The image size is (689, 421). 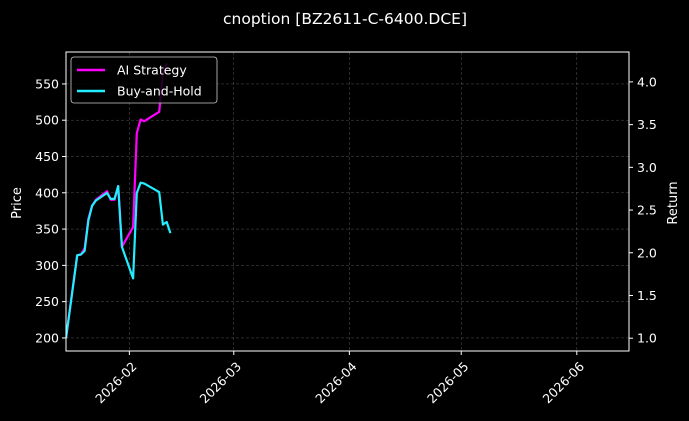 I want to click on y-right-tick-label: 2.0, so click(x=647, y=252).